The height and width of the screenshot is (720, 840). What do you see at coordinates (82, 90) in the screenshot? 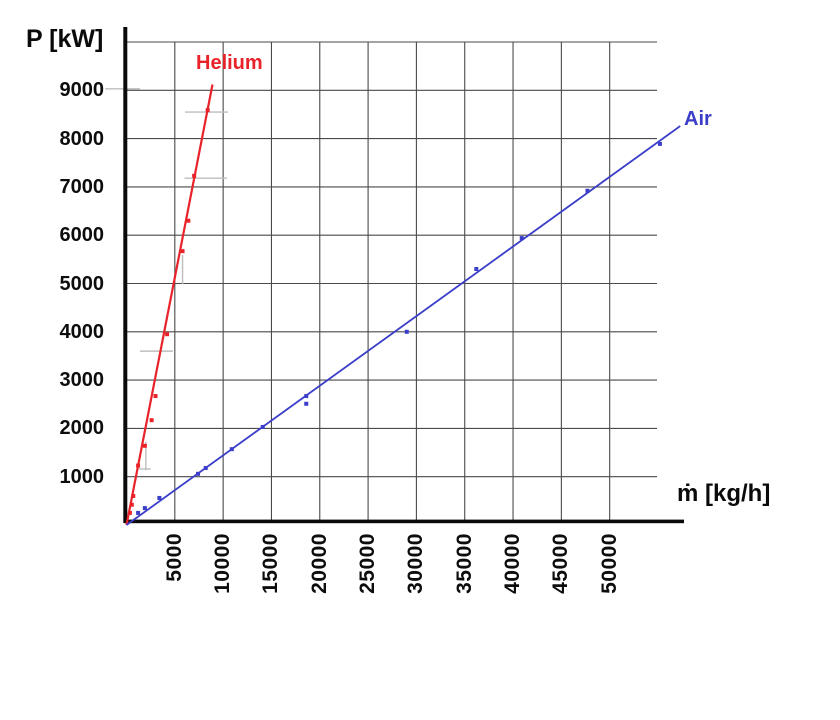
I see `y-tick-label: 9000` at bounding box center [82, 90].